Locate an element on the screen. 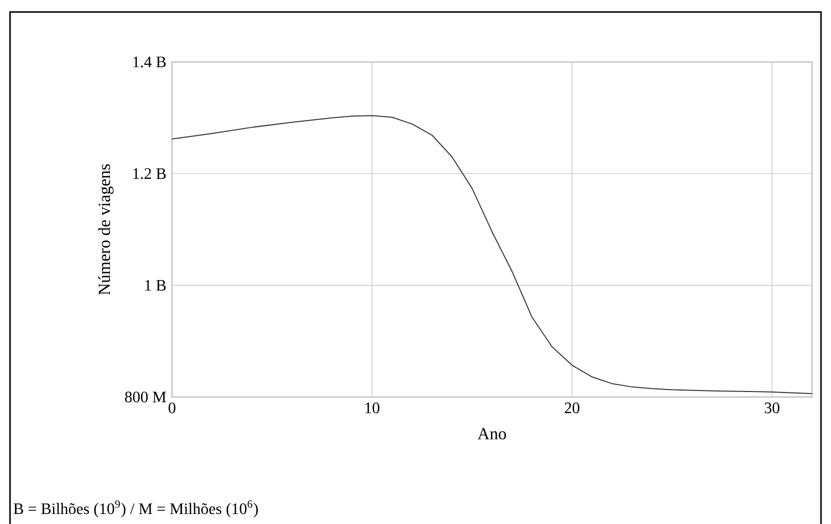 The width and height of the screenshot is (831, 524). y-tick-label: 1 B is located at coordinates (155, 285).